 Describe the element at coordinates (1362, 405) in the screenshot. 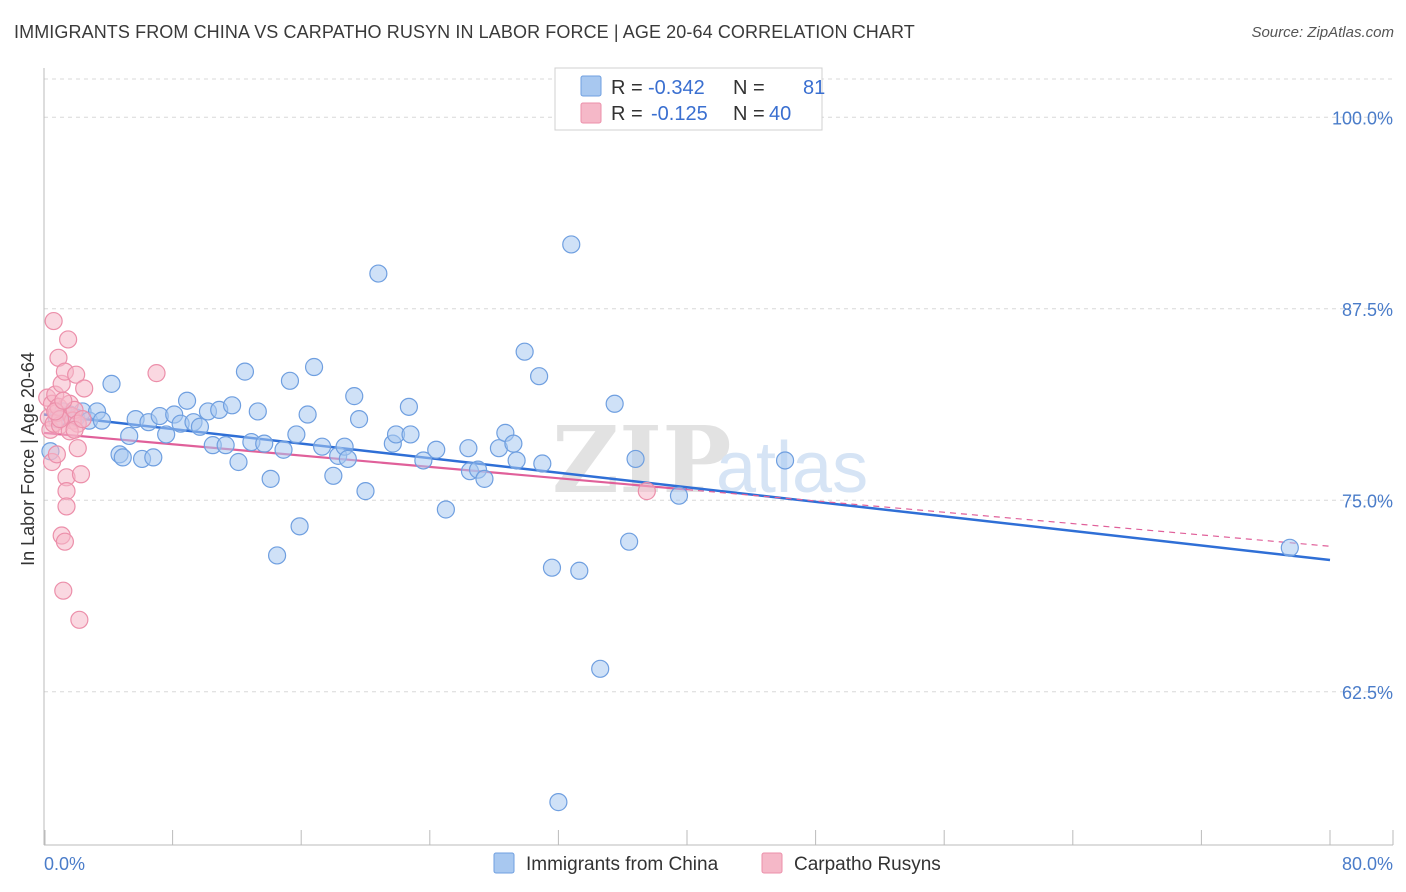

I see `y-tick-labels: 62.5% 75.0% 87.5% 100.0%` at that location.